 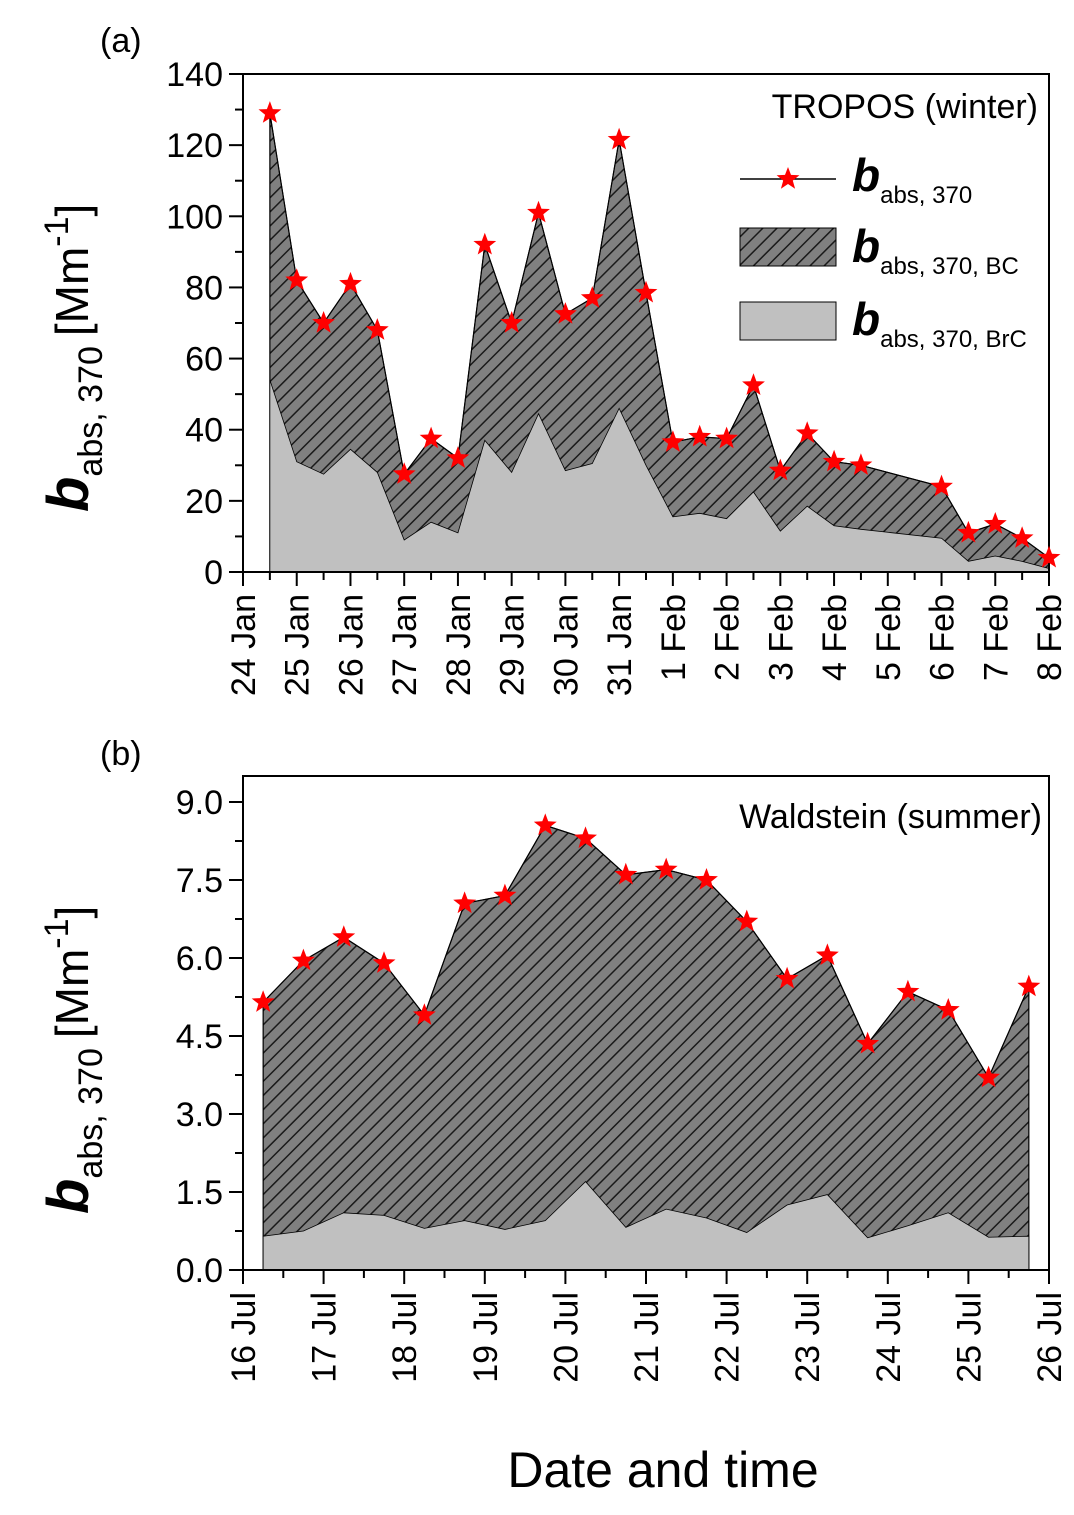 What do you see at coordinates (244, 645) in the screenshot?
I see `x-tick-label: 24 Jan` at bounding box center [244, 645].